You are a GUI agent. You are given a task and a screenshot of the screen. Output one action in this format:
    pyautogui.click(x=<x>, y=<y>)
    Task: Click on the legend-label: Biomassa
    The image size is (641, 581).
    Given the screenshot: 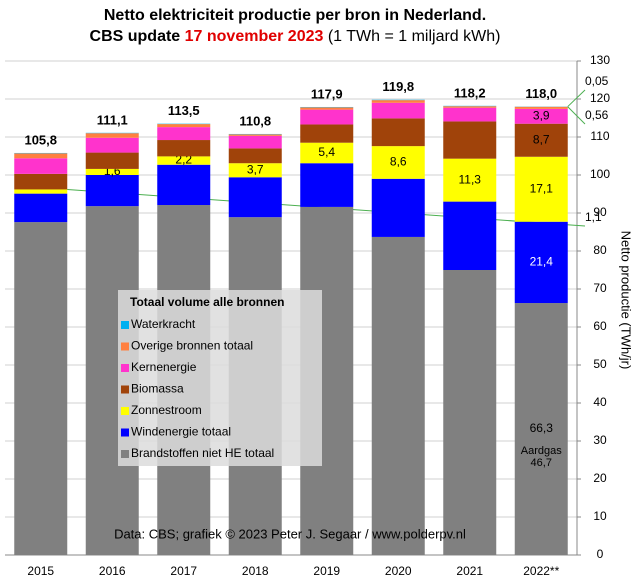 What is the action you would take?
    pyautogui.click(x=157, y=389)
    